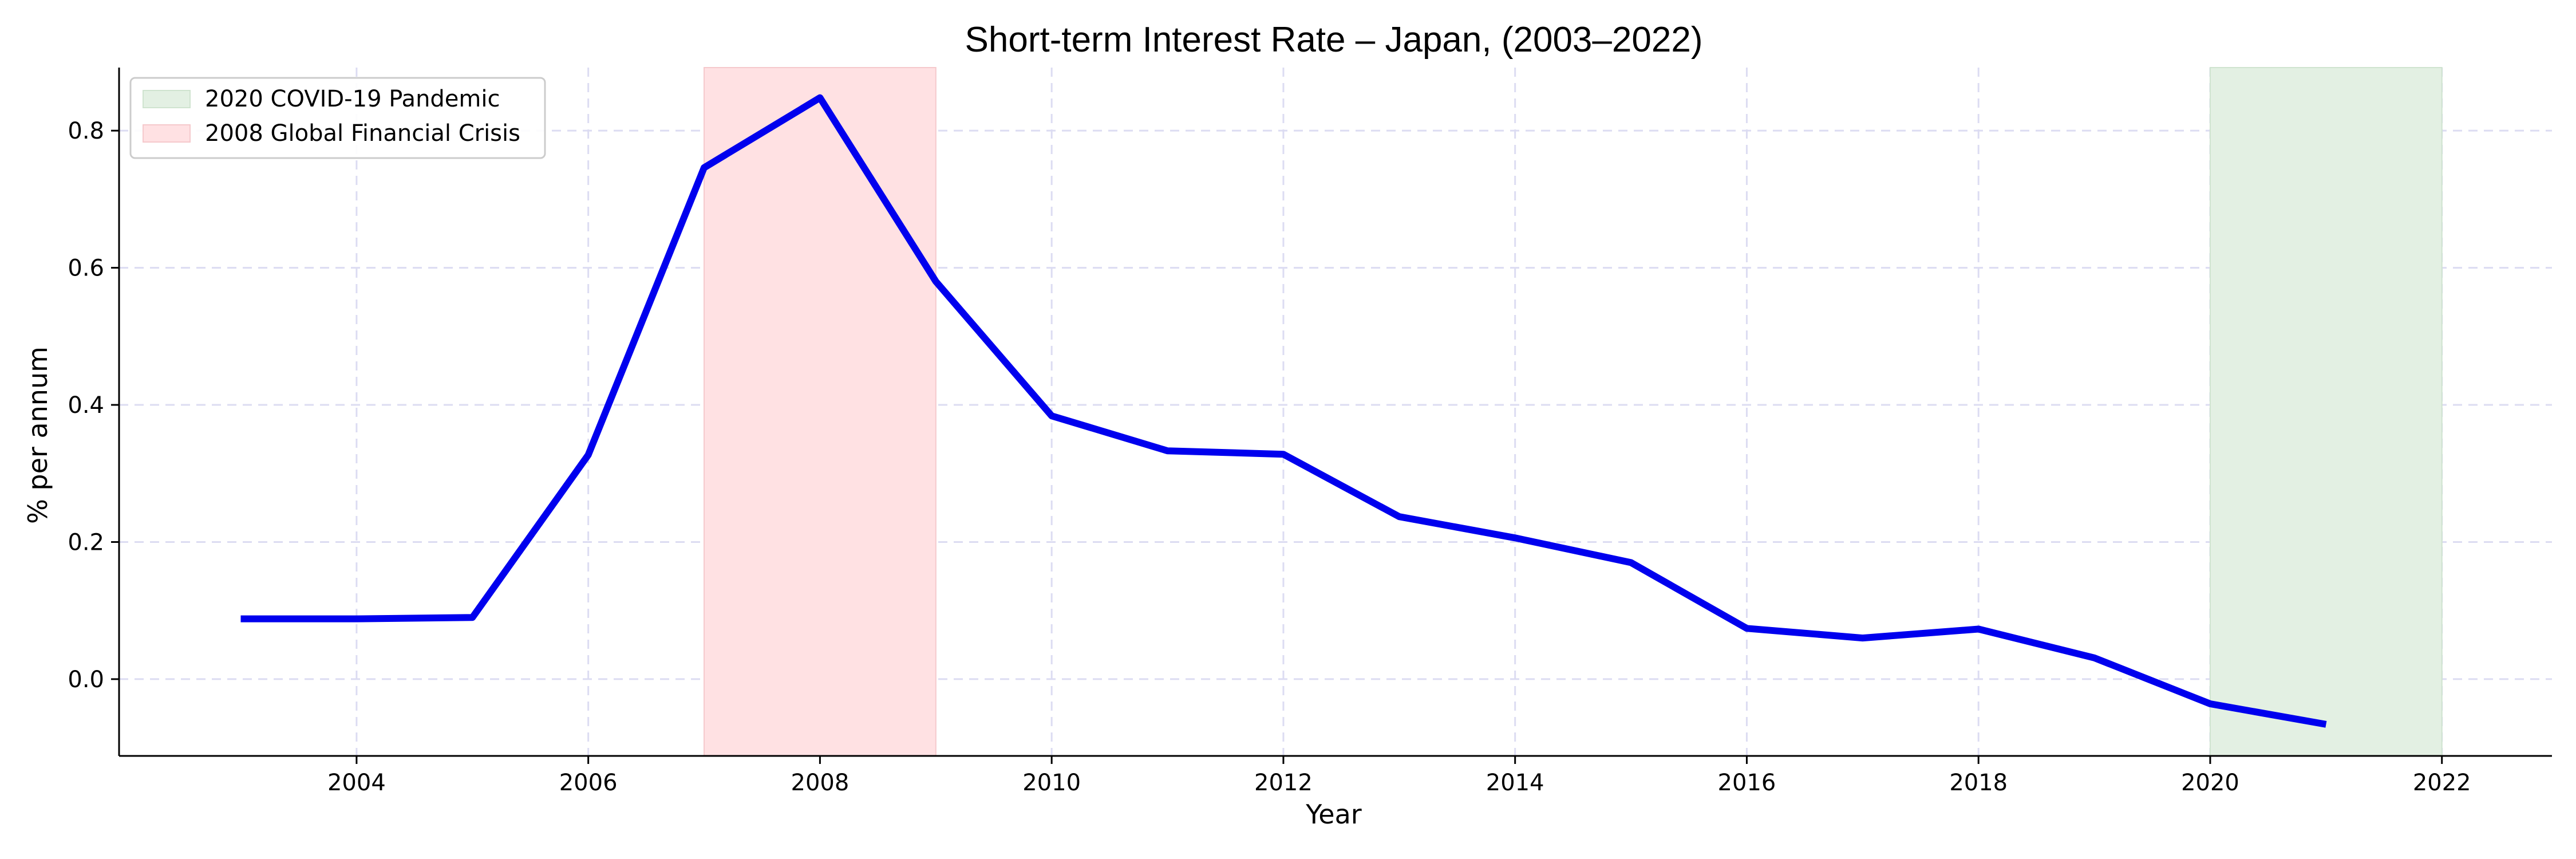 The width and height of the screenshot is (2576, 859). Describe the element at coordinates (86, 268) in the screenshot. I see `y-tick-label: 0.6` at that location.